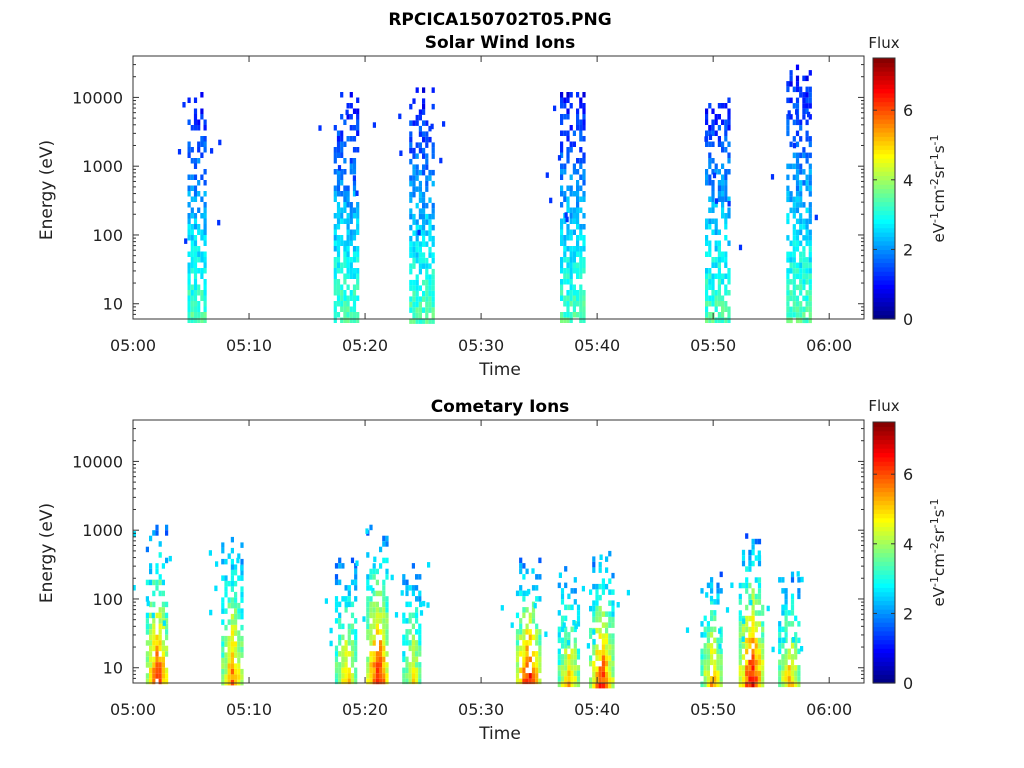 This screenshot has height=768, width=1024. What do you see at coordinates (499, 370) in the screenshot?
I see `x-axis-label: Time` at bounding box center [499, 370].